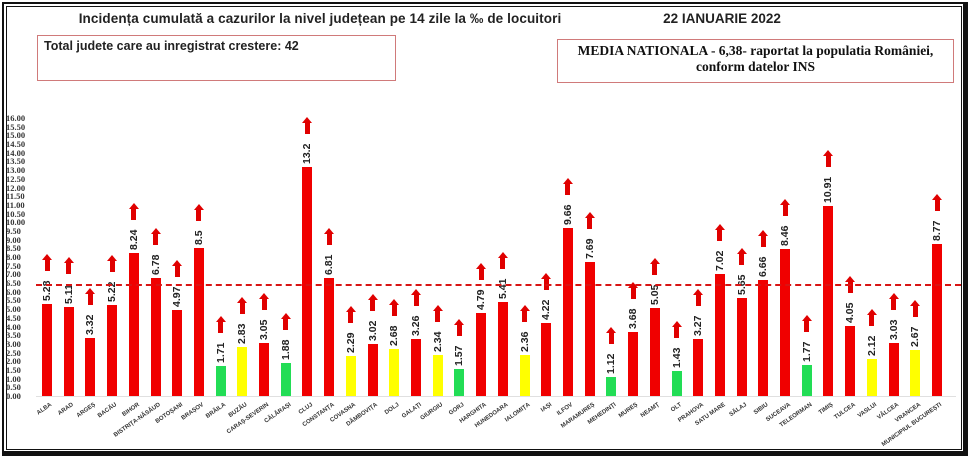 The image size is (970, 458). Describe the element at coordinates (719, 335) in the screenshot. I see `bar-satu-mare` at that location.